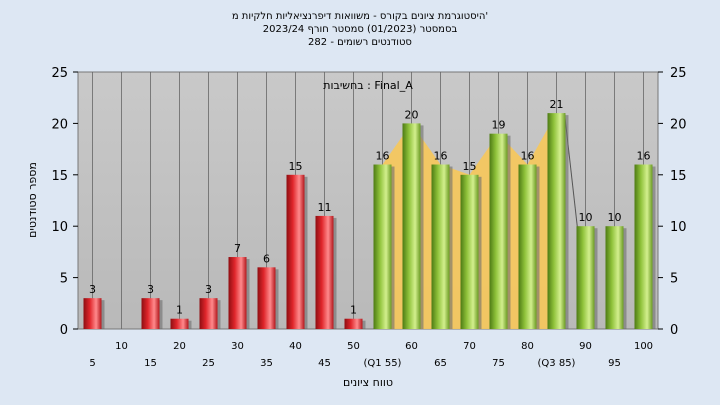 The height and width of the screenshot is (405, 720). I want to click on x-tick-label: (Q1 55), so click(383, 363).